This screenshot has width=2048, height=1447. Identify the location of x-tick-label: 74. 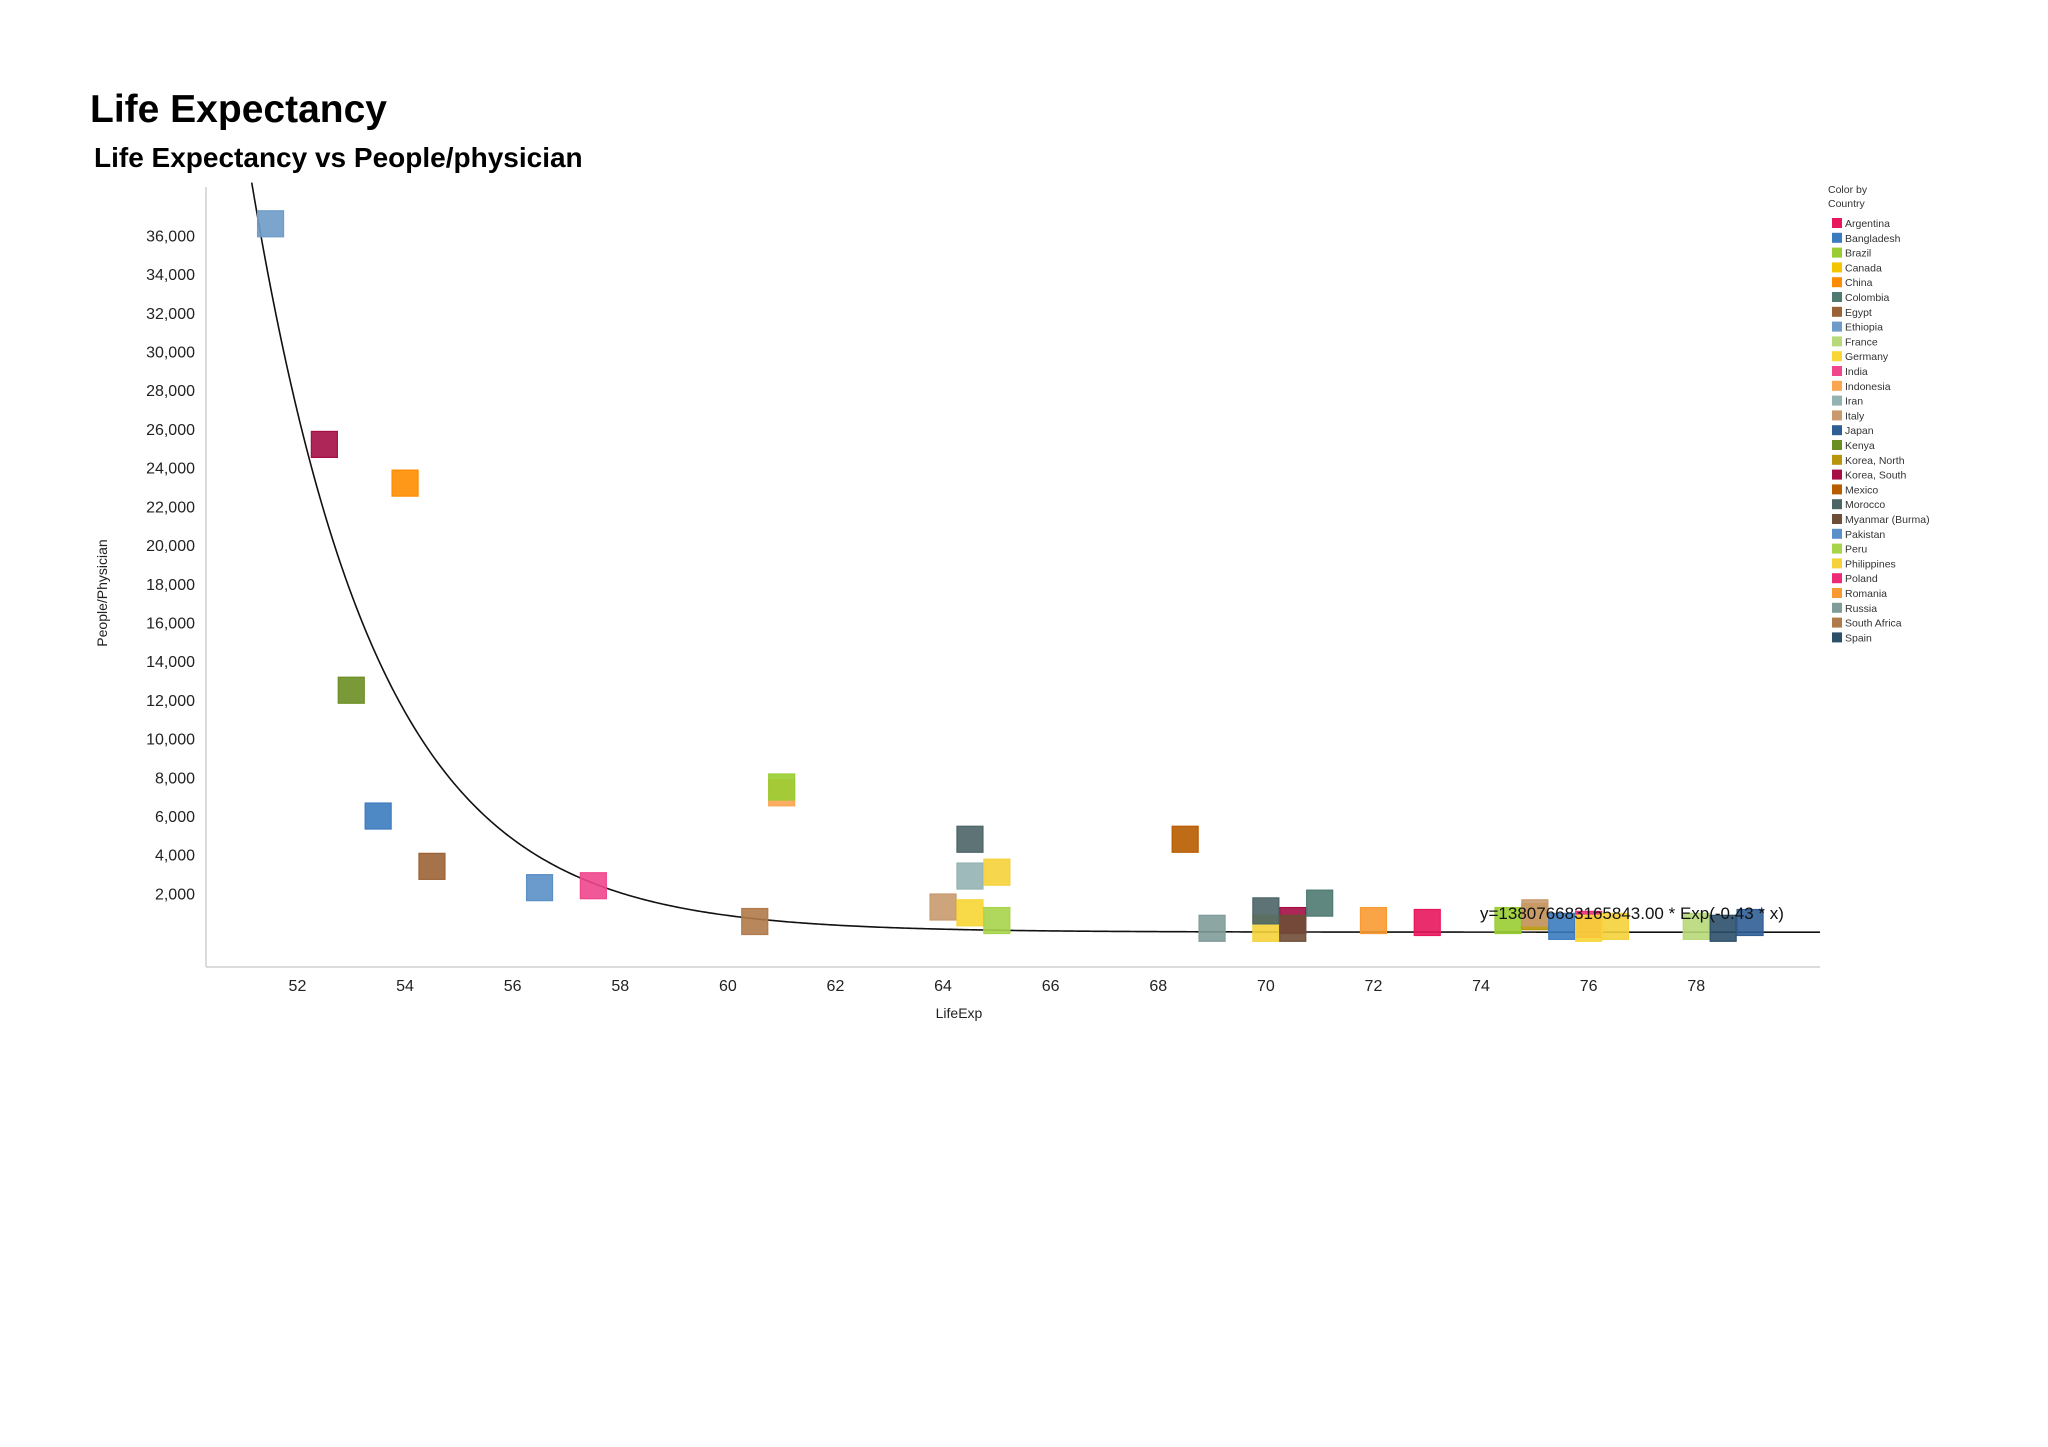
(1481, 986).